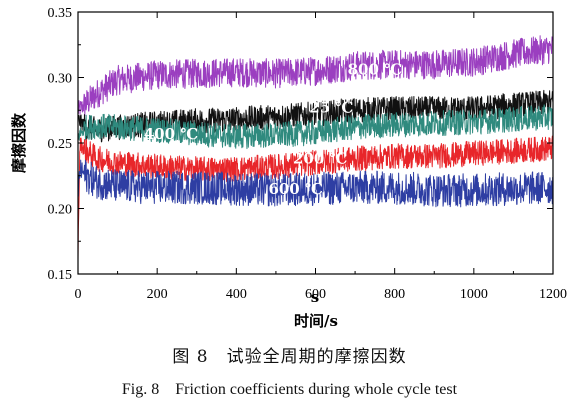 The width and height of the screenshot is (579, 408). Describe the element at coordinates (474, 294) in the screenshot. I see `x-tick-label: 1000` at that location.